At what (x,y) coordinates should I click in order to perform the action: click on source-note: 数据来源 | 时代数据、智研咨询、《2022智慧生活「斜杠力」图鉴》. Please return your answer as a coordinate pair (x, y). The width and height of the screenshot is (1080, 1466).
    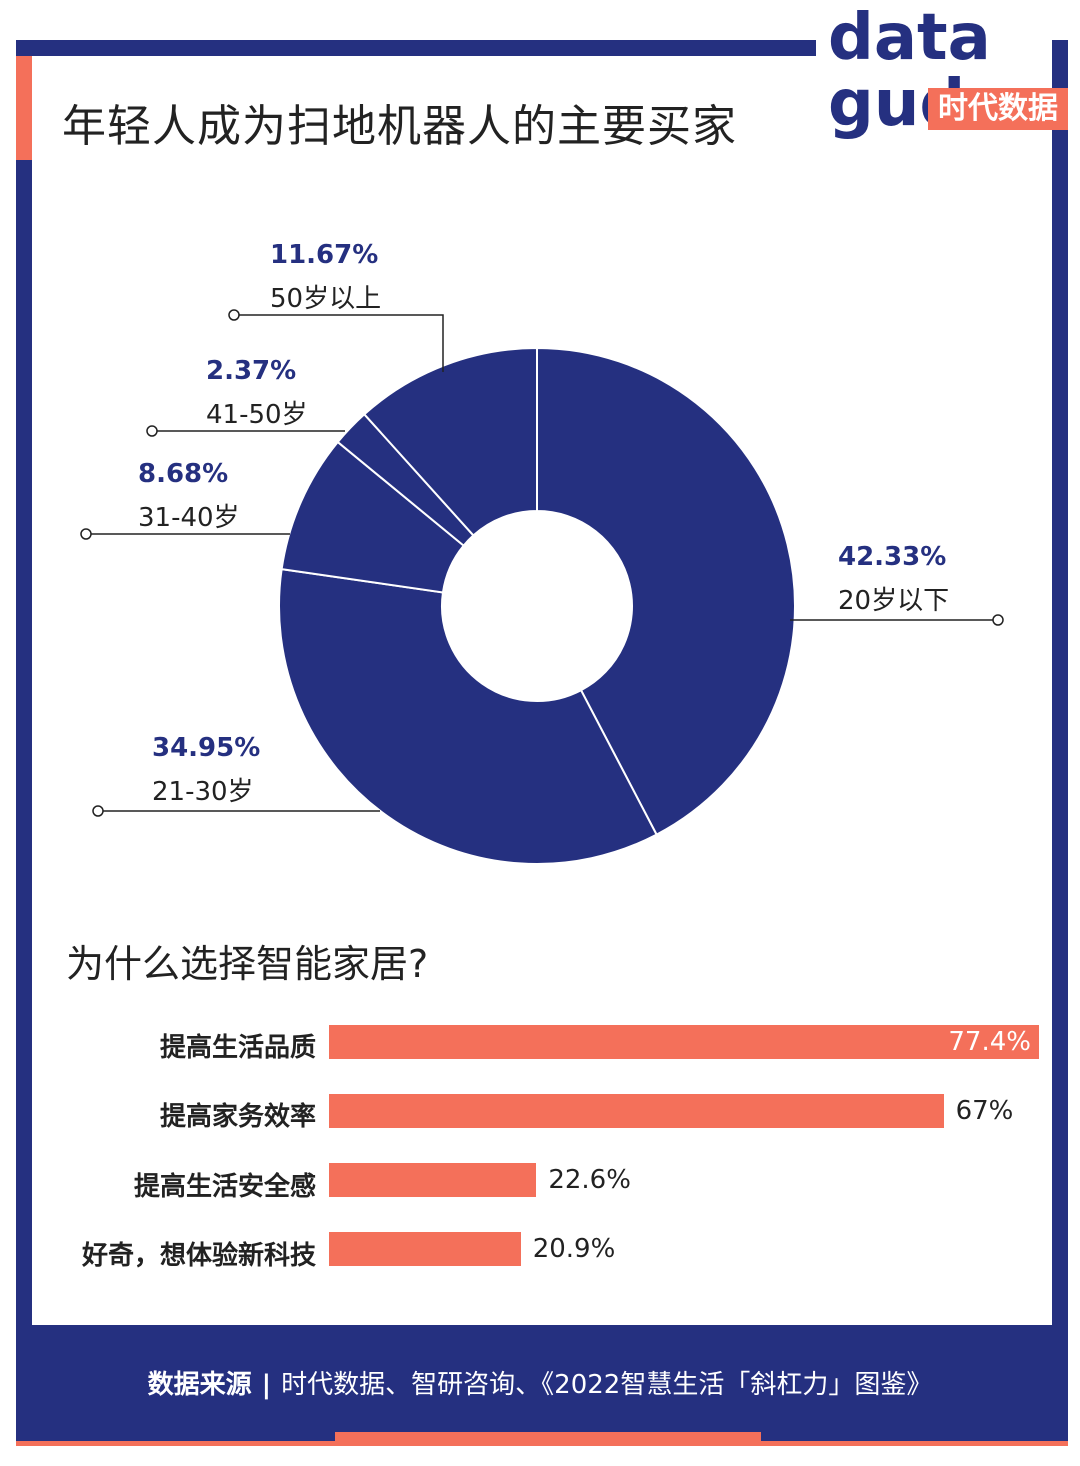
    Looking at the image, I should click on (540, 1382).